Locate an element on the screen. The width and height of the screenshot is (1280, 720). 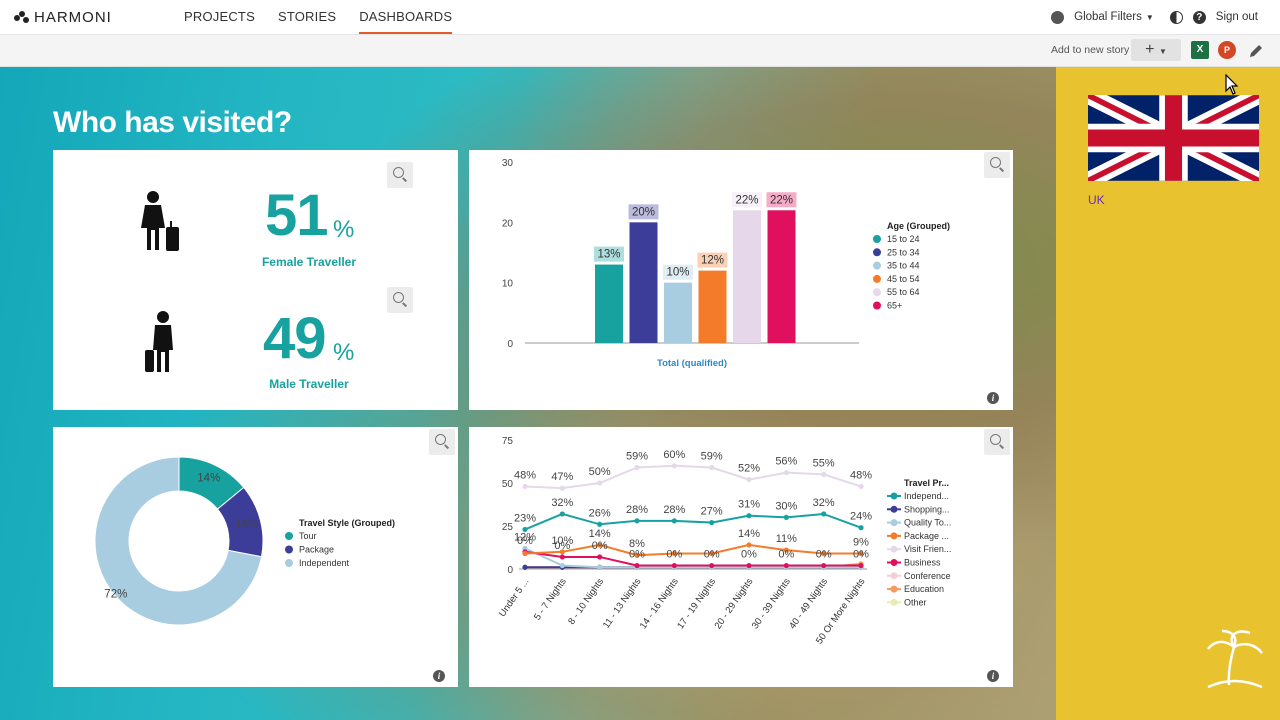
sign-out-link: Sign out is located at coordinates (1236, 17).